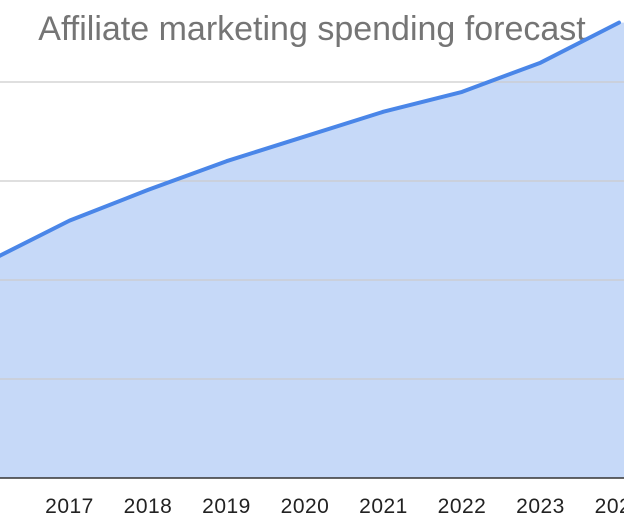 This screenshot has width=624, height=528. I want to click on x-tick-label-2023: 2023, so click(540, 506).